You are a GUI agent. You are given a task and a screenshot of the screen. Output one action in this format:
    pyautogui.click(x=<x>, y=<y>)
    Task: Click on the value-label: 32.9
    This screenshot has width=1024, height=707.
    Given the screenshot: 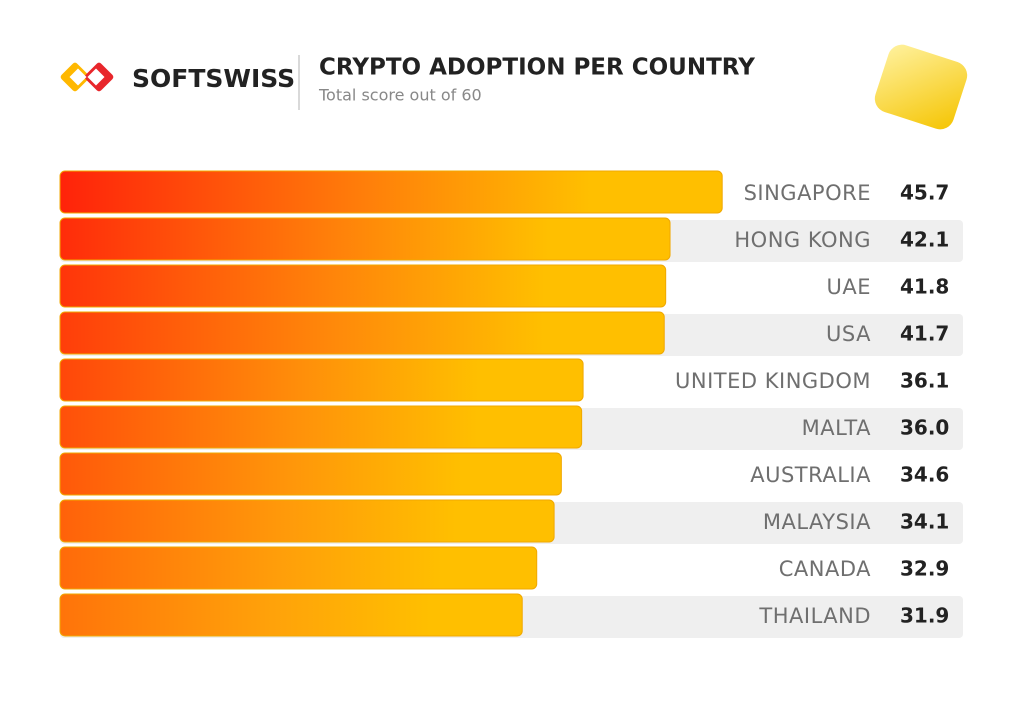 What is the action you would take?
    pyautogui.click(x=924, y=569)
    